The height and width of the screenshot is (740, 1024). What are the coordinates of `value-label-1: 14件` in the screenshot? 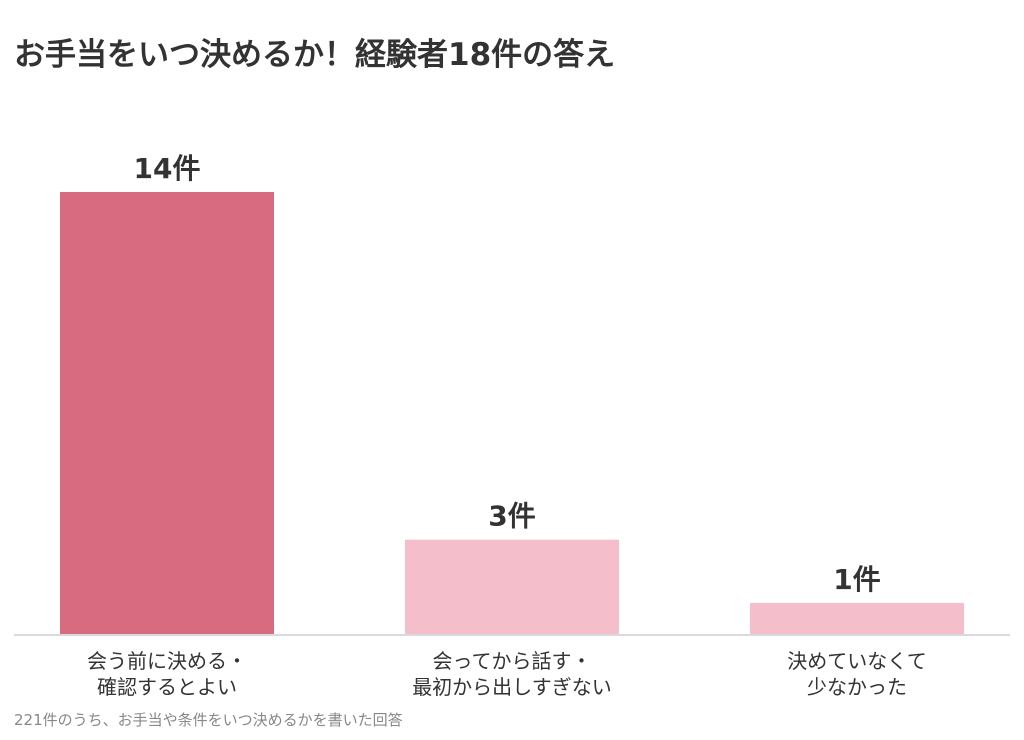 It's located at (167, 168).